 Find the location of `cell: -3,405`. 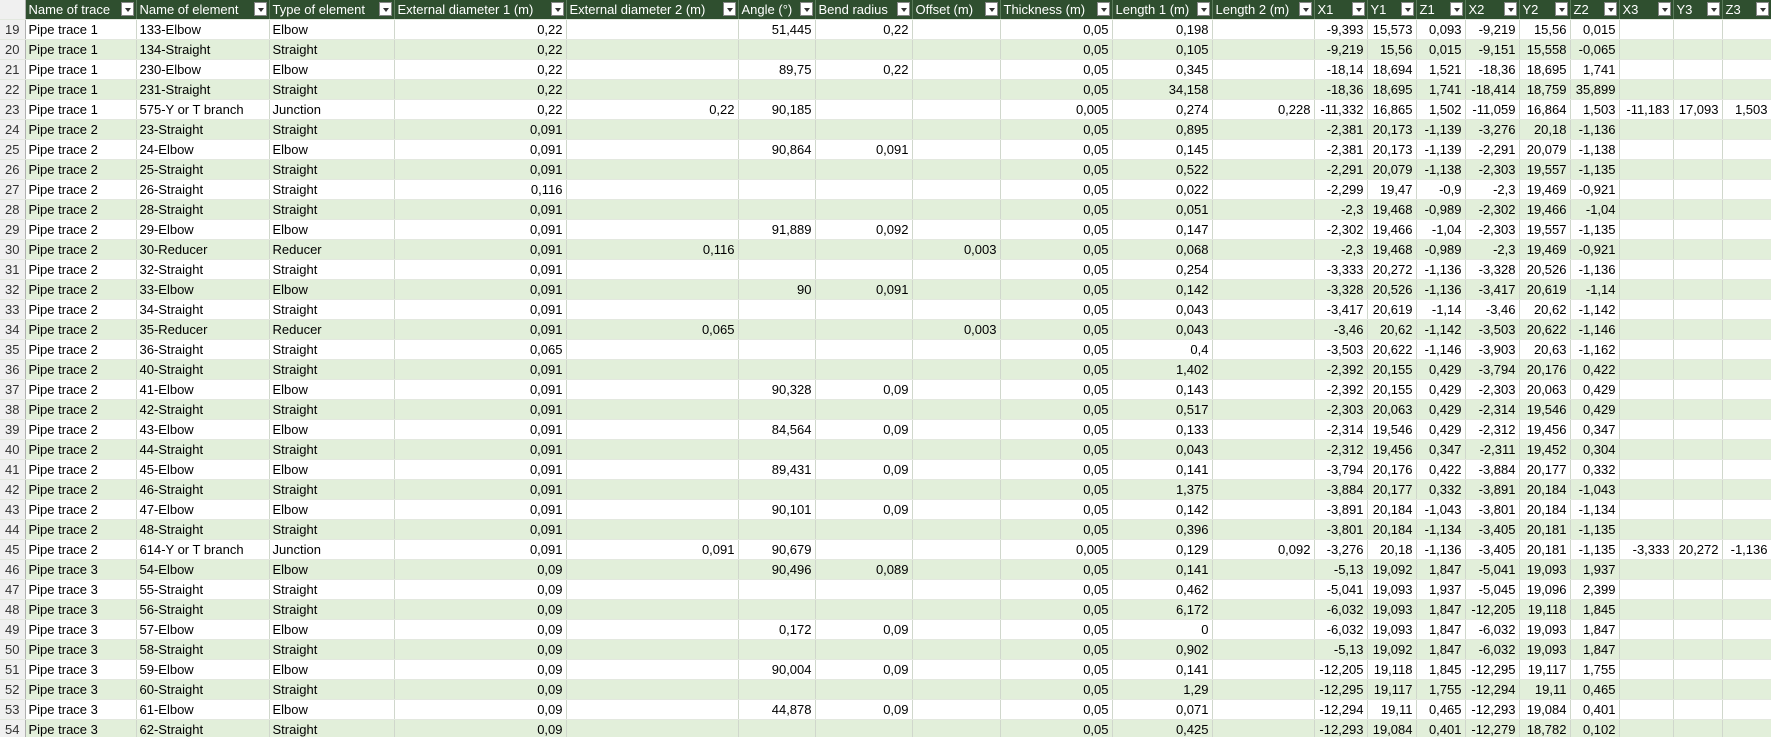

cell: -3,405 is located at coordinates (1492, 549).